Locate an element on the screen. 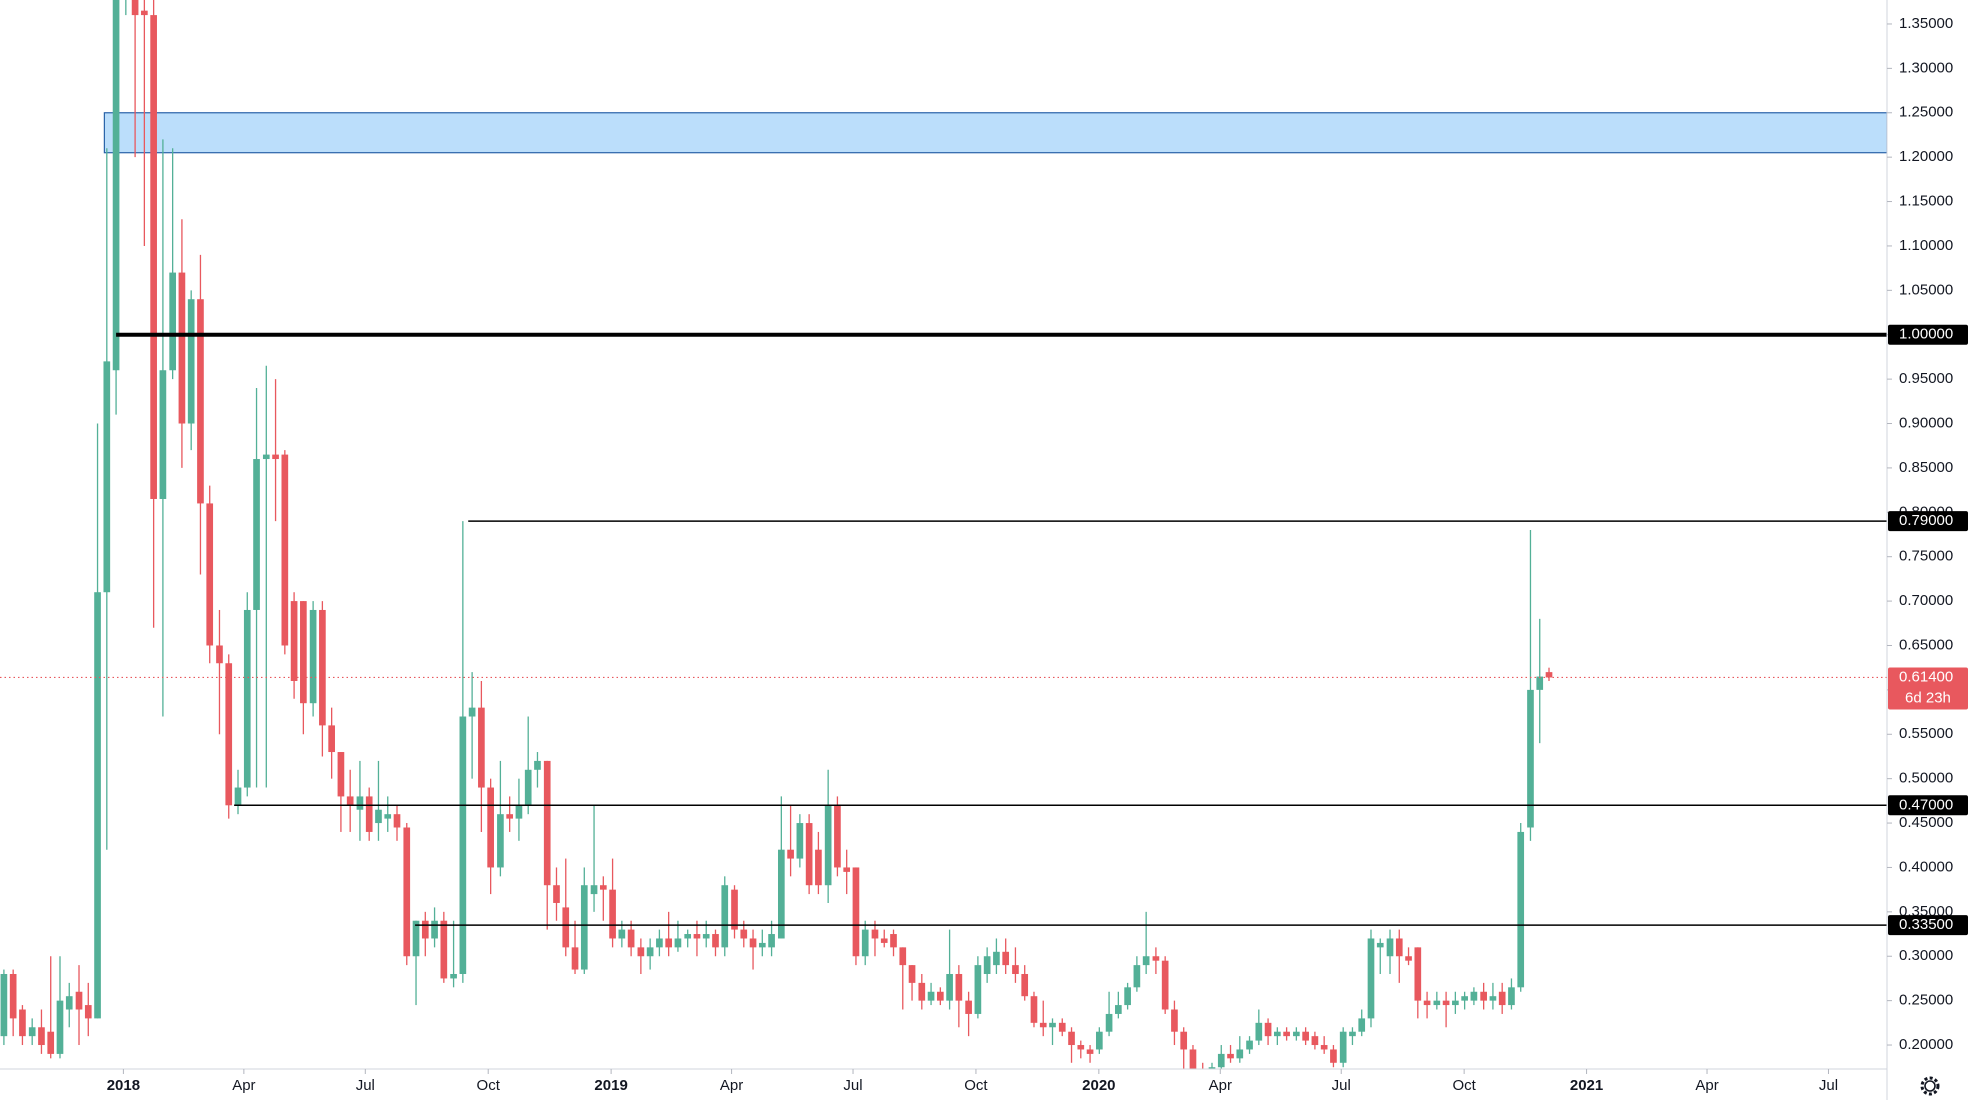  y-tick-label: 1.10000 is located at coordinates (1926, 245).